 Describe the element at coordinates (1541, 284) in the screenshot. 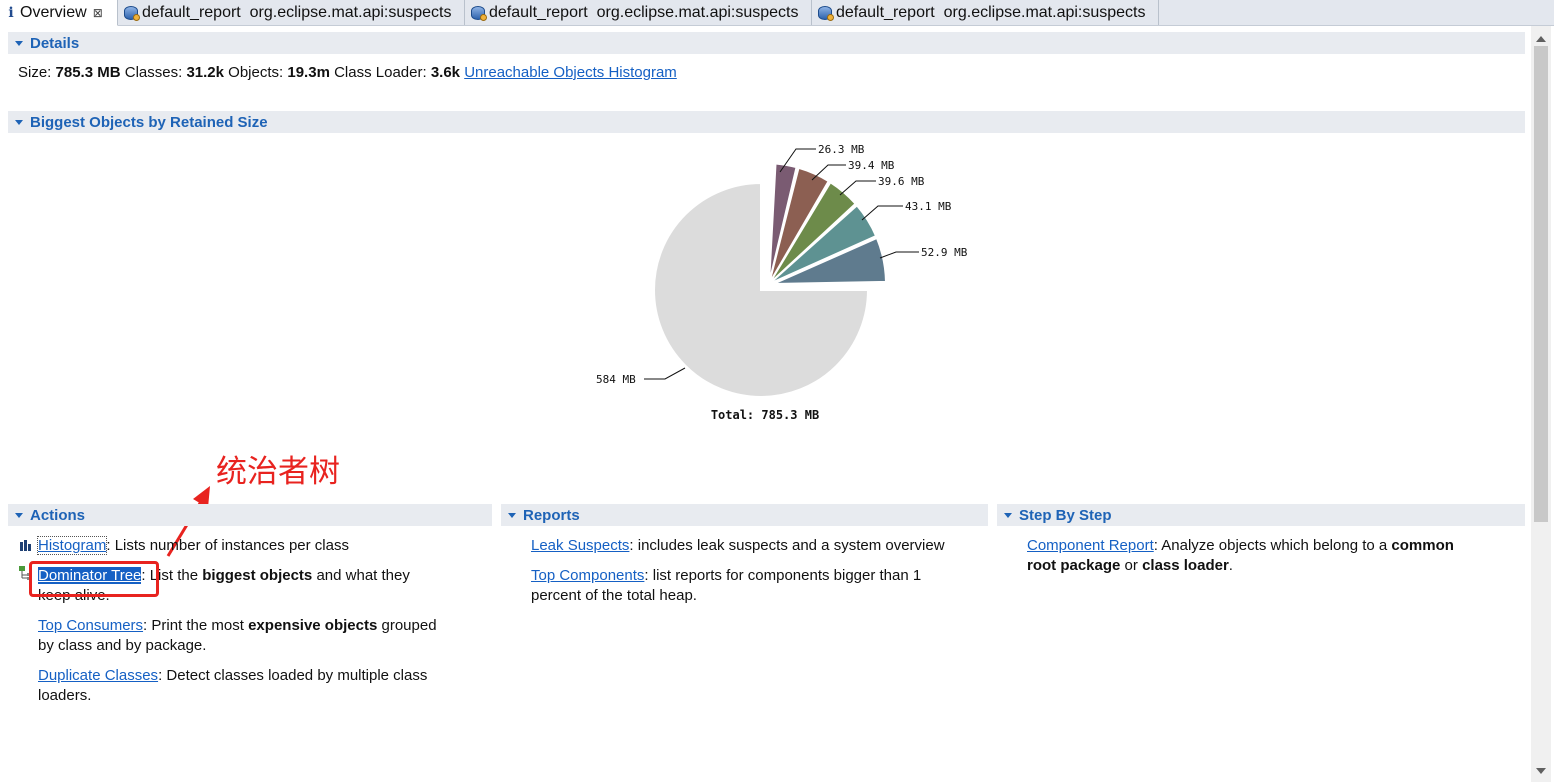

I see `scrollbar-thumb` at that location.